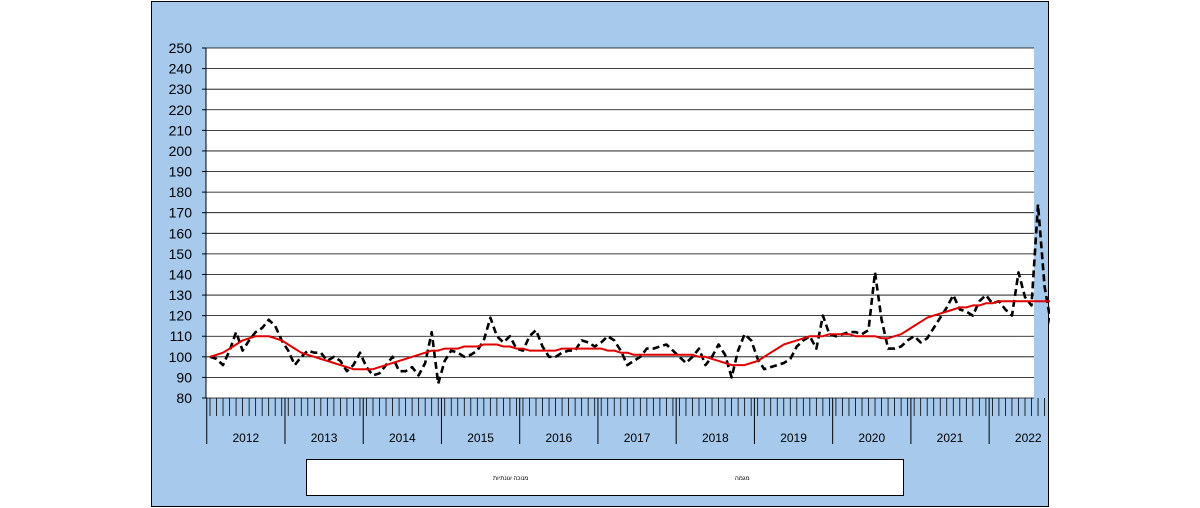 Image resolution: width=1200 pixels, height=508 pixels. What do you see at coordinates (181, 130) in the screenshot?
I see `y-tick-label: 210` at bounding box center [181, 130].